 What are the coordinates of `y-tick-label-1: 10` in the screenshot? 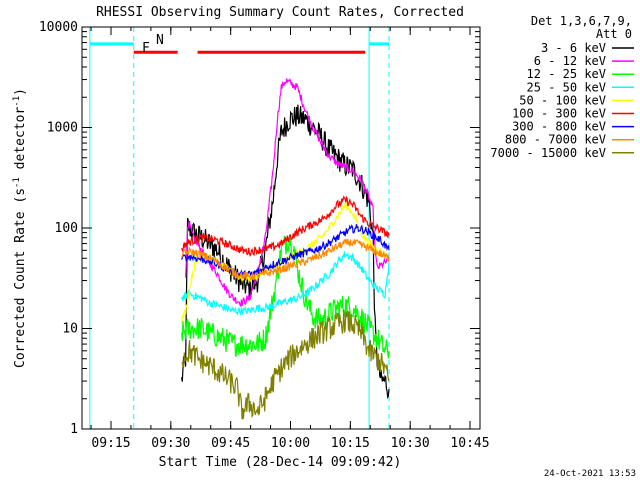 It's located at (70, 329).